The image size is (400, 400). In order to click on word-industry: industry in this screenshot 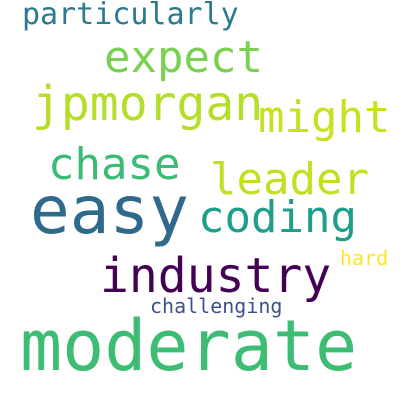, I will do `click(216, 276)`.